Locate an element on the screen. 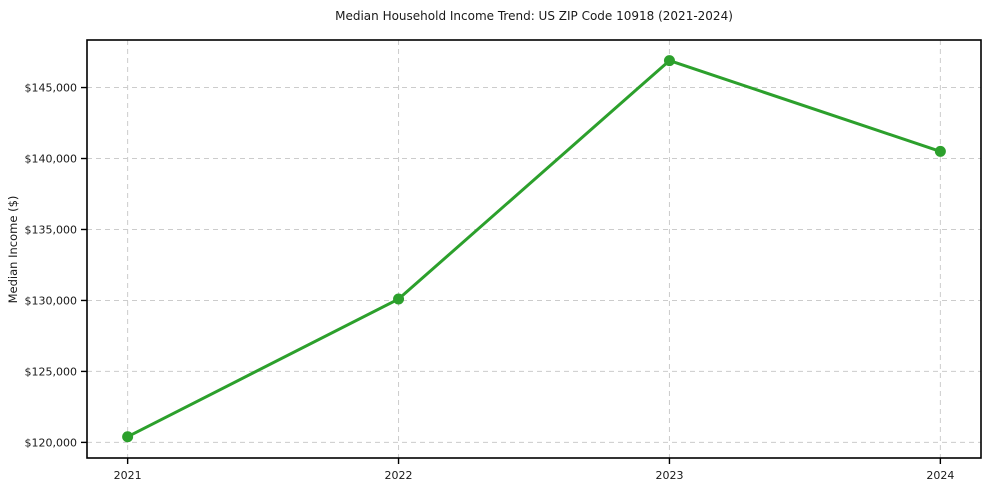 This screenshot has height=490, width=989. x-tick-label: 2023 is located at coordinates (669, 475).